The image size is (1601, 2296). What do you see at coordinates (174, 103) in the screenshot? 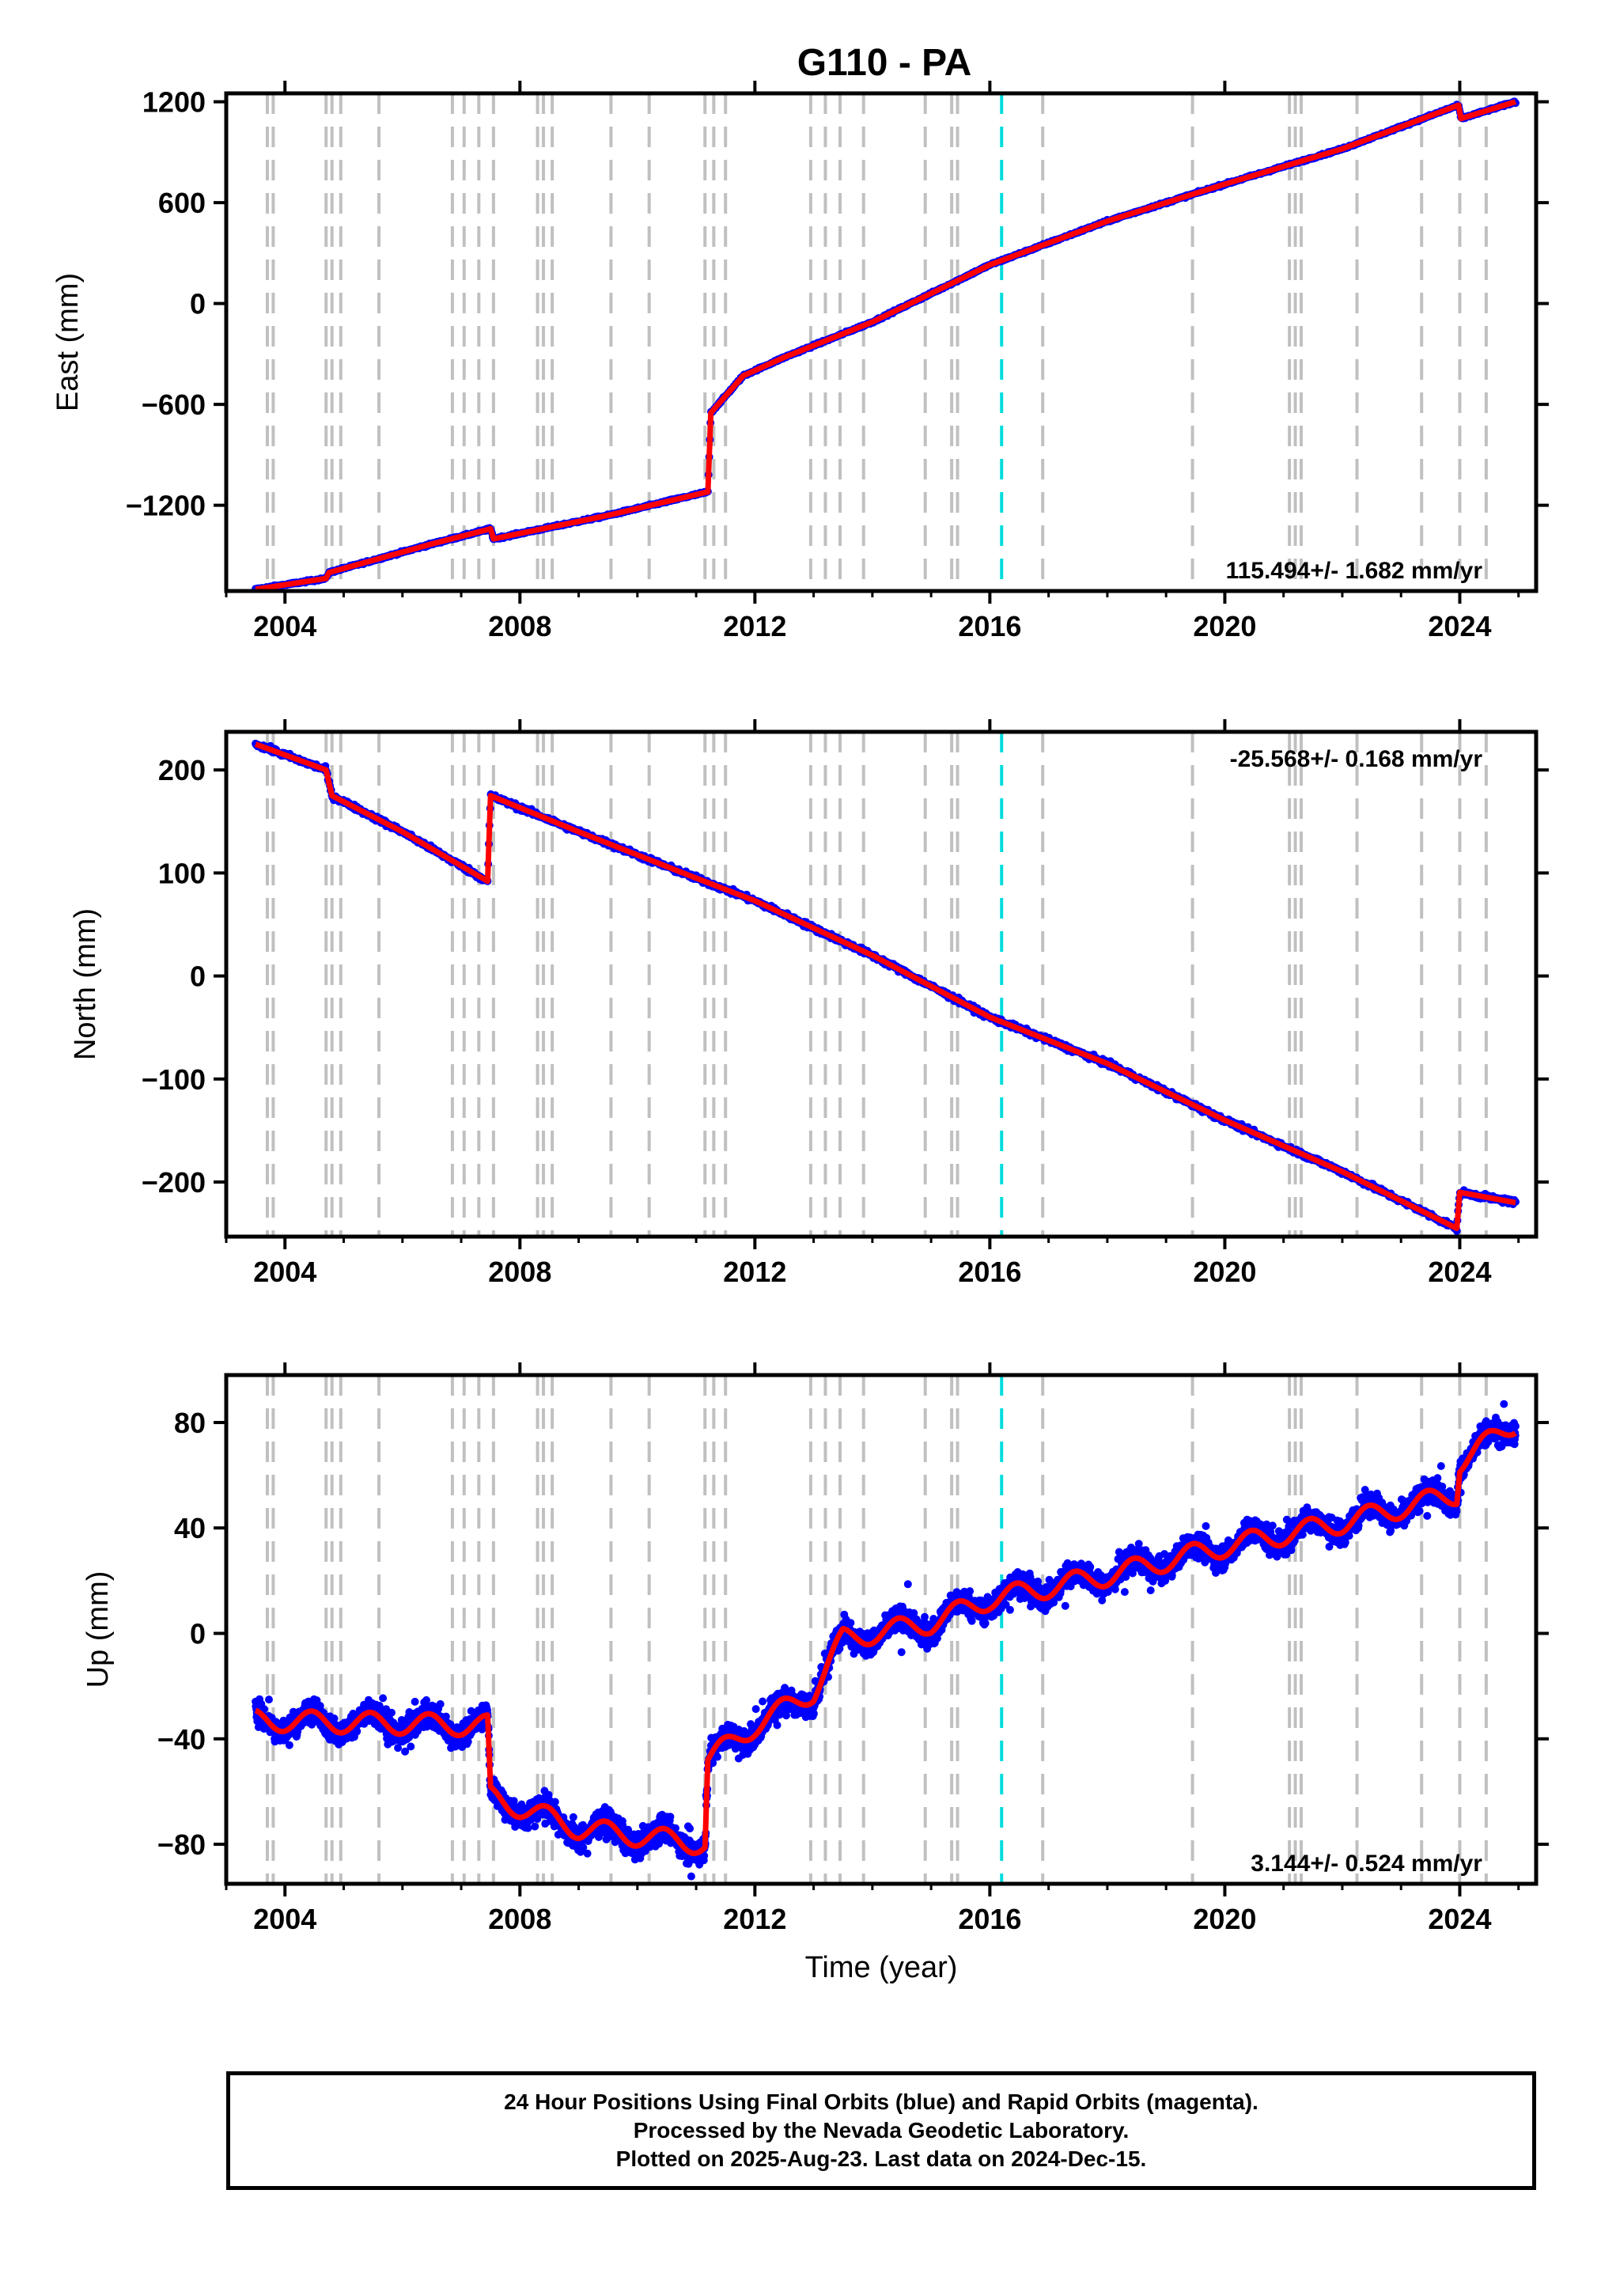
I see `y-tick-label: 1200` at bounding box center [174, 103].